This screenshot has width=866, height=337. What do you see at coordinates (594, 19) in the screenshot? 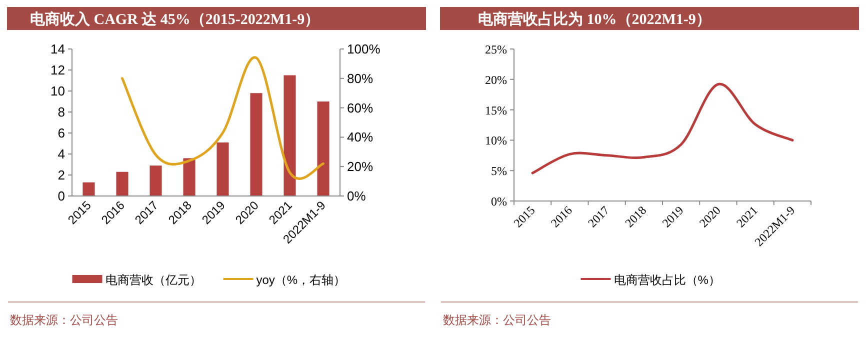
I see `chart-title: 电商营收占比为 10%（2022M1-9）` at bounding box center [594, 19].